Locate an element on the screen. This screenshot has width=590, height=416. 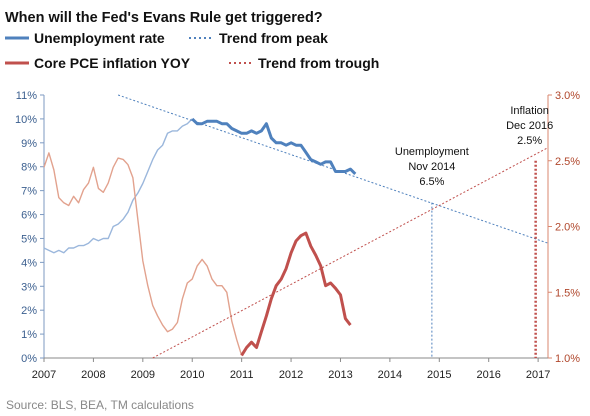
series-unemployment-rate-early is located at coordinates (118, 186).